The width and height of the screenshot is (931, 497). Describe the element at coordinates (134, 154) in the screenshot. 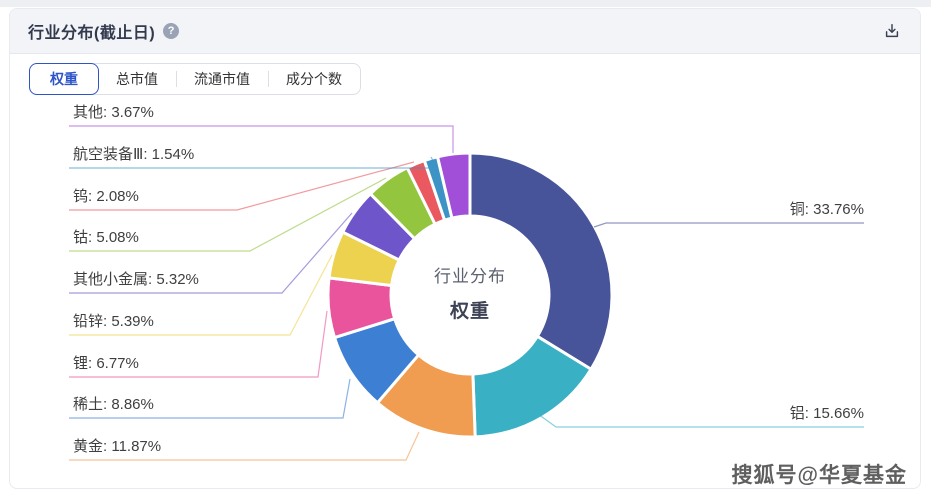

I see `slice-label-9: 航空装备Ⅲ: 1.54%` at that location.